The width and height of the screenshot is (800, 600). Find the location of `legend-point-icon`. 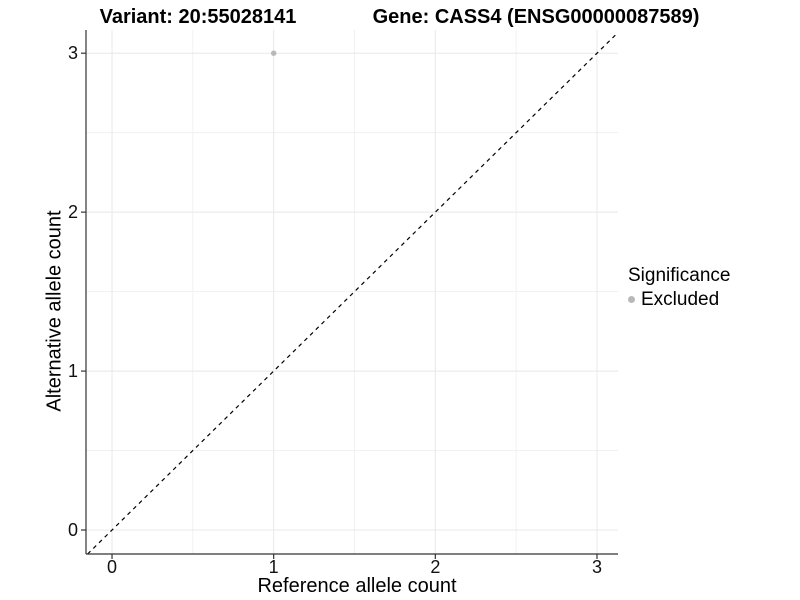

legend-point-icon is located at coordinates (631, 299).